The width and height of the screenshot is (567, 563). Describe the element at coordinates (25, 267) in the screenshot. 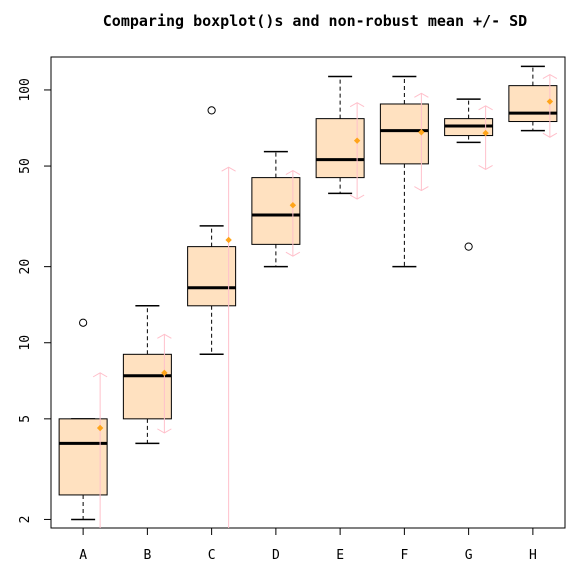

I see `y-tick-label: 20` at that location.